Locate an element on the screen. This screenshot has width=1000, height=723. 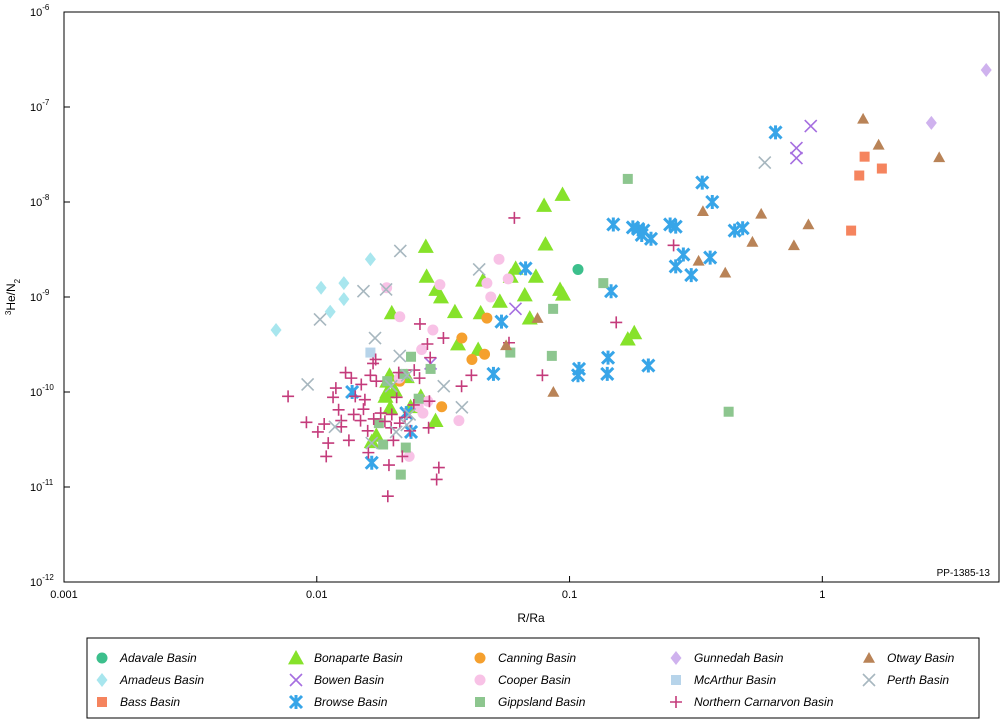
legend-item: Cooper Basin is located at coordinates (522, 680).